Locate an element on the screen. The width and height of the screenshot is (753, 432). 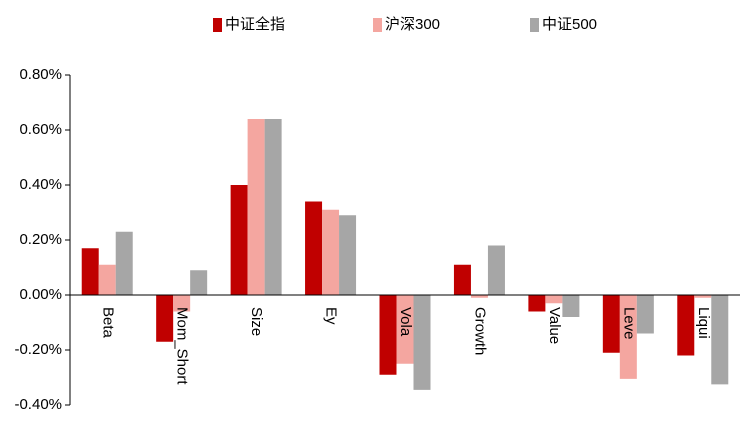
legend-label: 中证全指 is located at coordinates (255, 24).